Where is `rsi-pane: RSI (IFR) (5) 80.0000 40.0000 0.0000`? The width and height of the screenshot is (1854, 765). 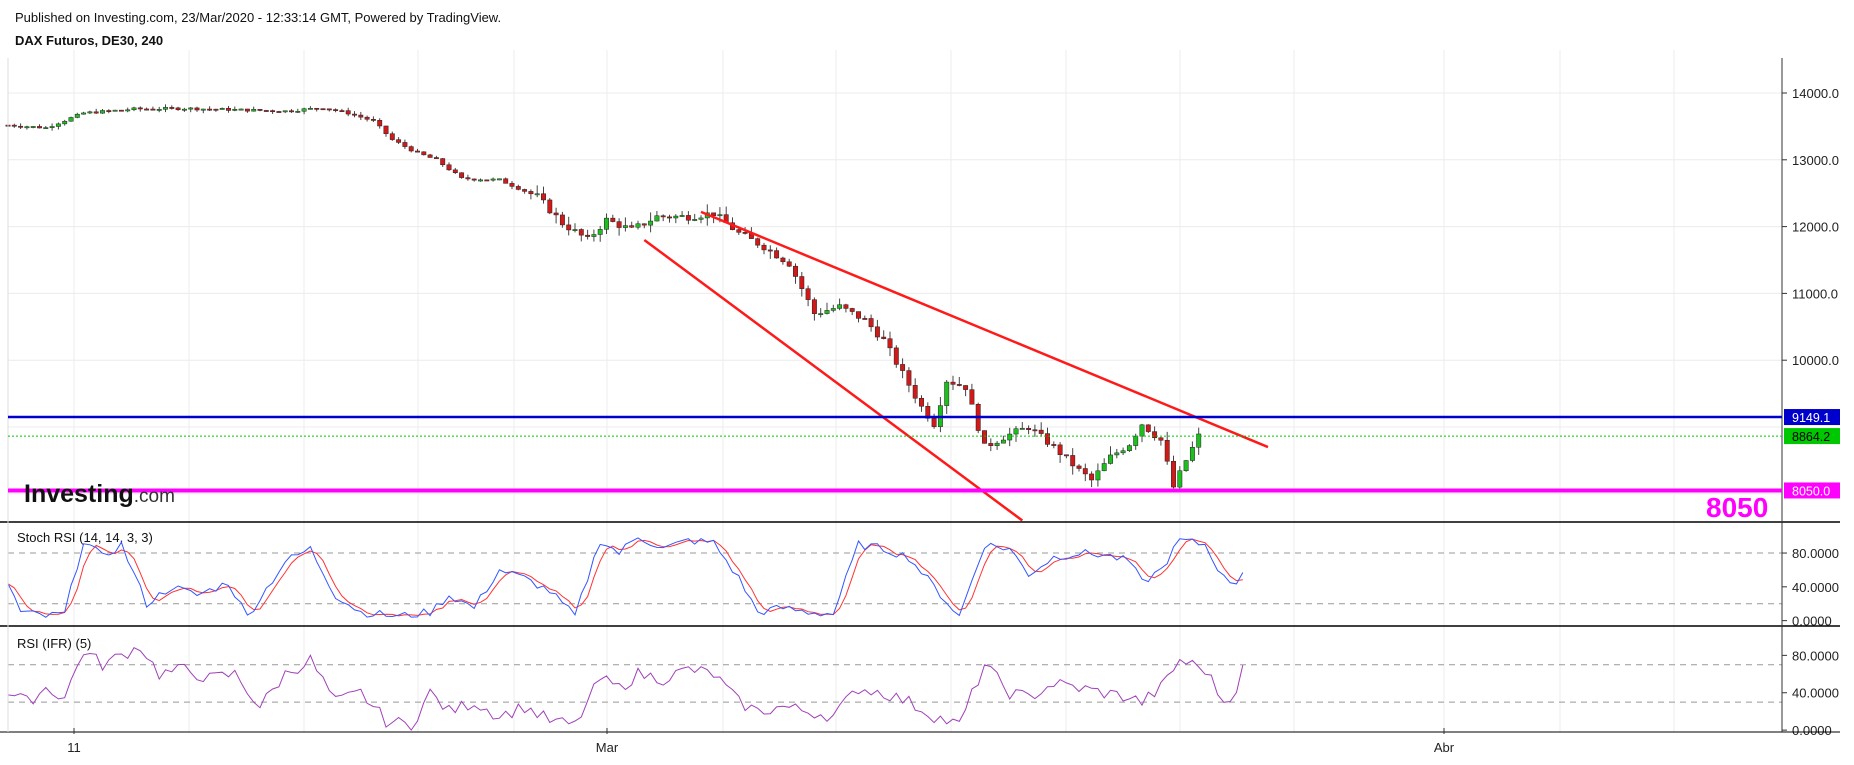
rsi-pane: RSI (IFR) (5) 80.0000 40.0000 0.0000 is located at coordinates (923, 687).